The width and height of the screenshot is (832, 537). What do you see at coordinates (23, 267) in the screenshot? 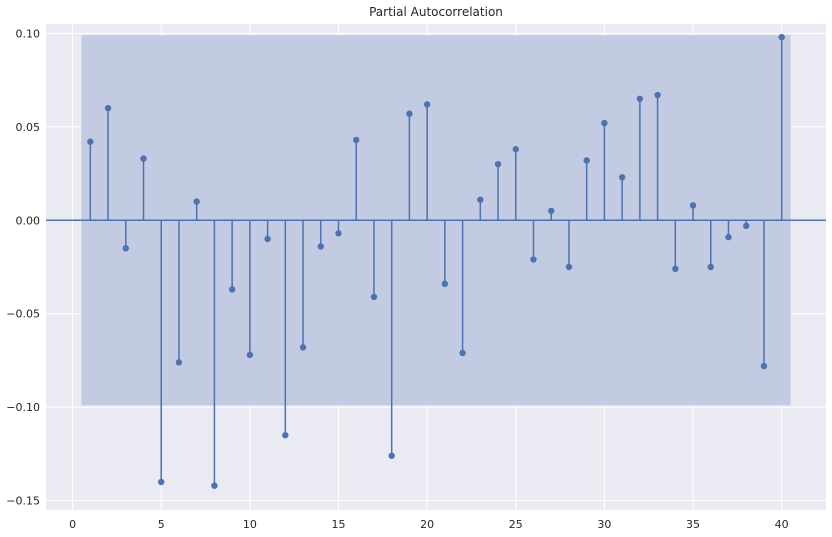
I see `y-axis-ticks: 0.10 0.05 0.00 −0.05 −0.10 −0.15` at bounding box center [23, 267].